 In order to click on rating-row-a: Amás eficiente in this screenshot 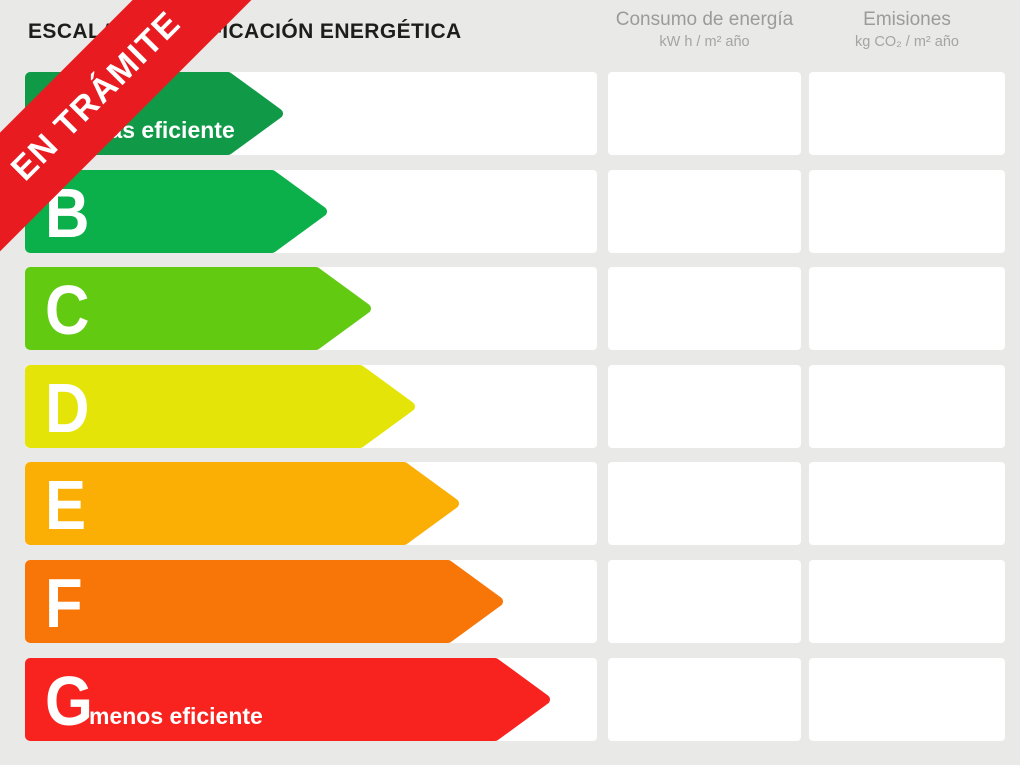, I will do `click(515, 113)`.